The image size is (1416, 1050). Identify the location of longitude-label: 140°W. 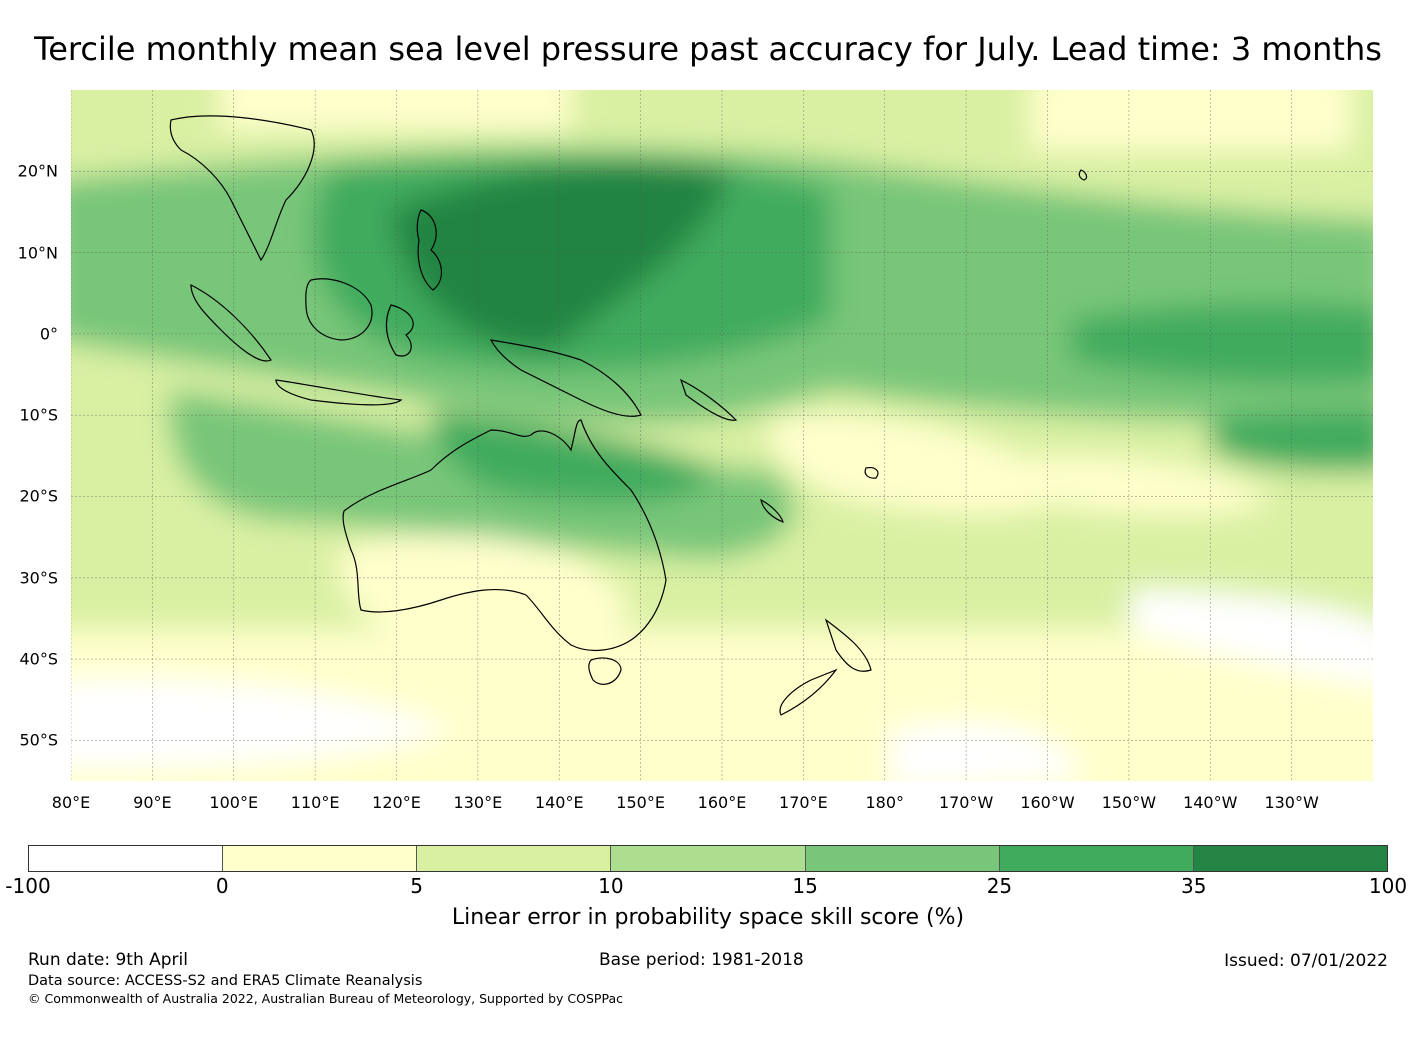
(1210, 802).